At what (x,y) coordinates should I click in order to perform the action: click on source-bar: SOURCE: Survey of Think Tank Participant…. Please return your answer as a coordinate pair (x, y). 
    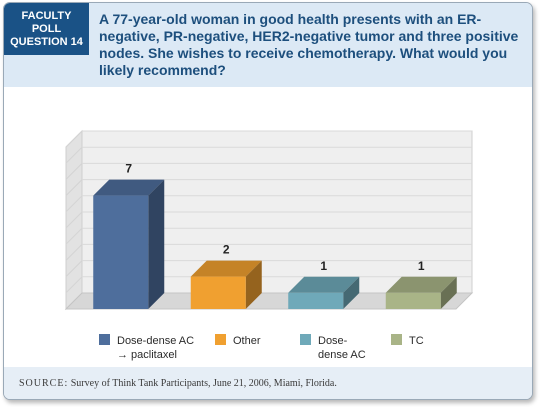
    Looking at the image, I should click on (268, 383).